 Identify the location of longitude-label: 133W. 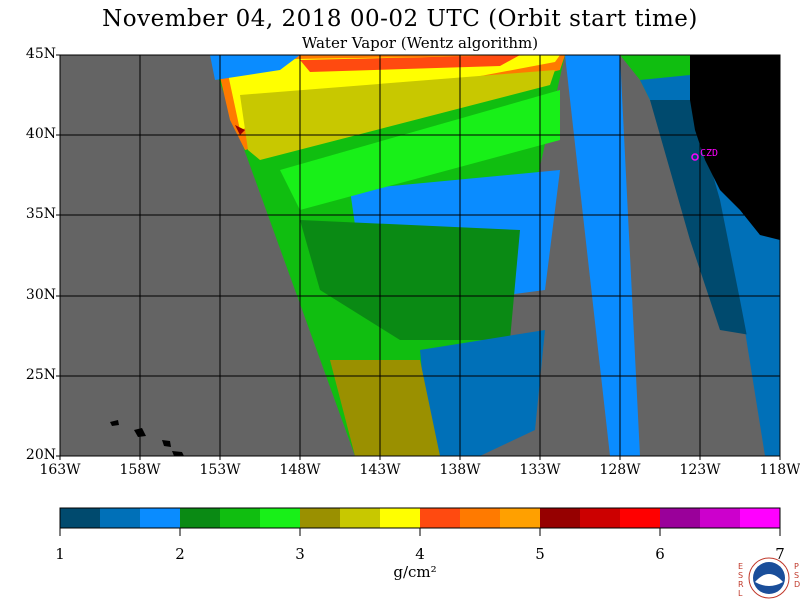
(540, 470).